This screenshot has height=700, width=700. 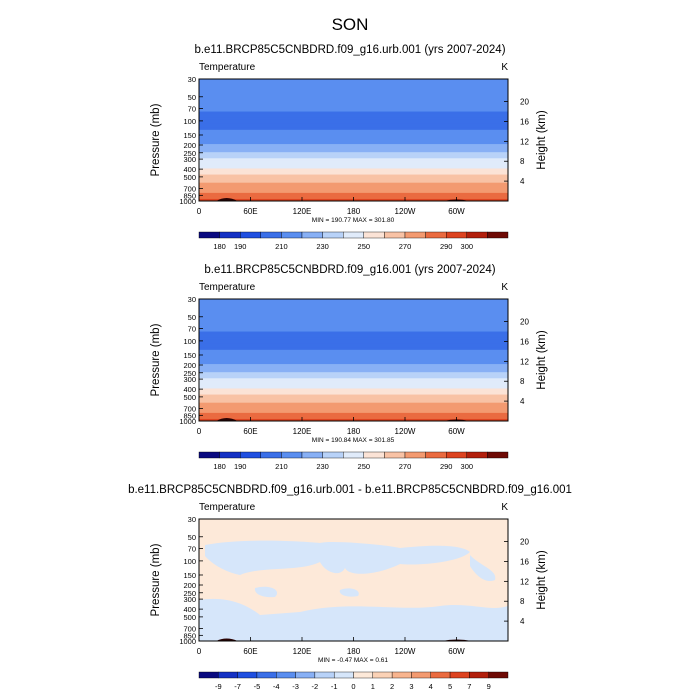 What do you see at coordinates (192, 317) in the screenshot?
I see `y-tick-label: 50` at bounding box center [192, 317].